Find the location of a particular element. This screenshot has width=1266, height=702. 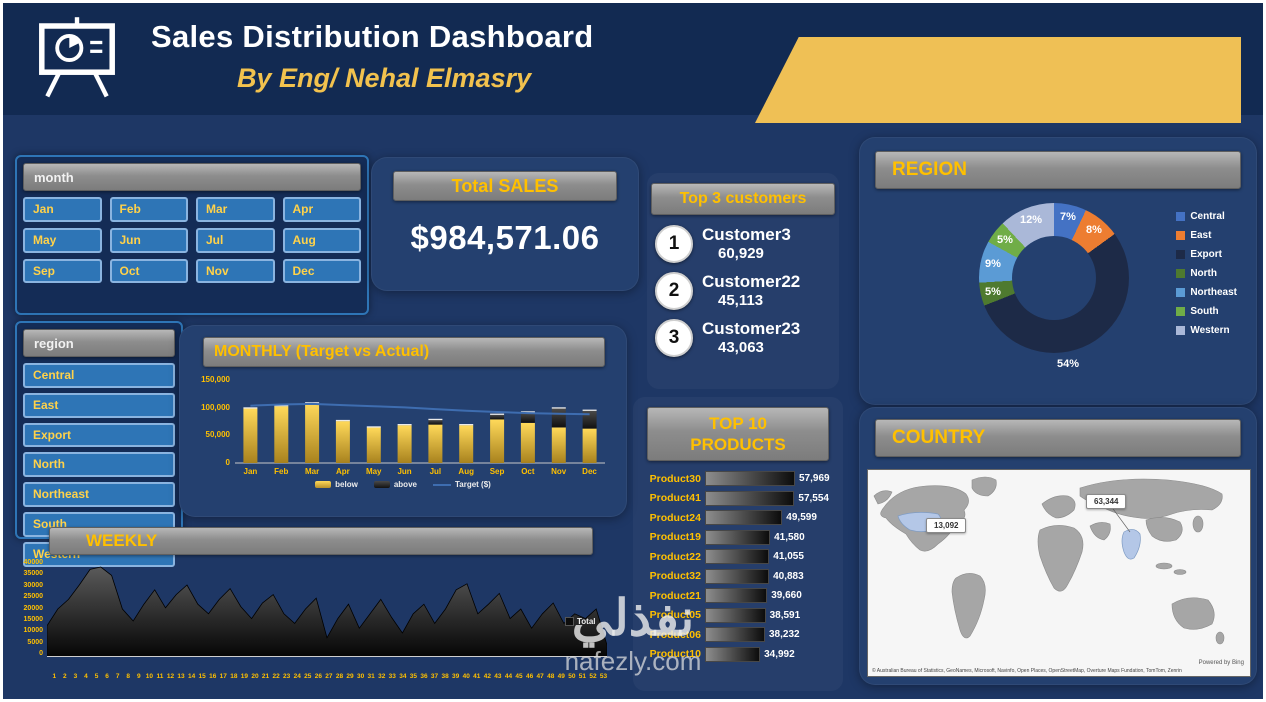

weekly-x-tick: 1 is located at coordinates (54, 676).